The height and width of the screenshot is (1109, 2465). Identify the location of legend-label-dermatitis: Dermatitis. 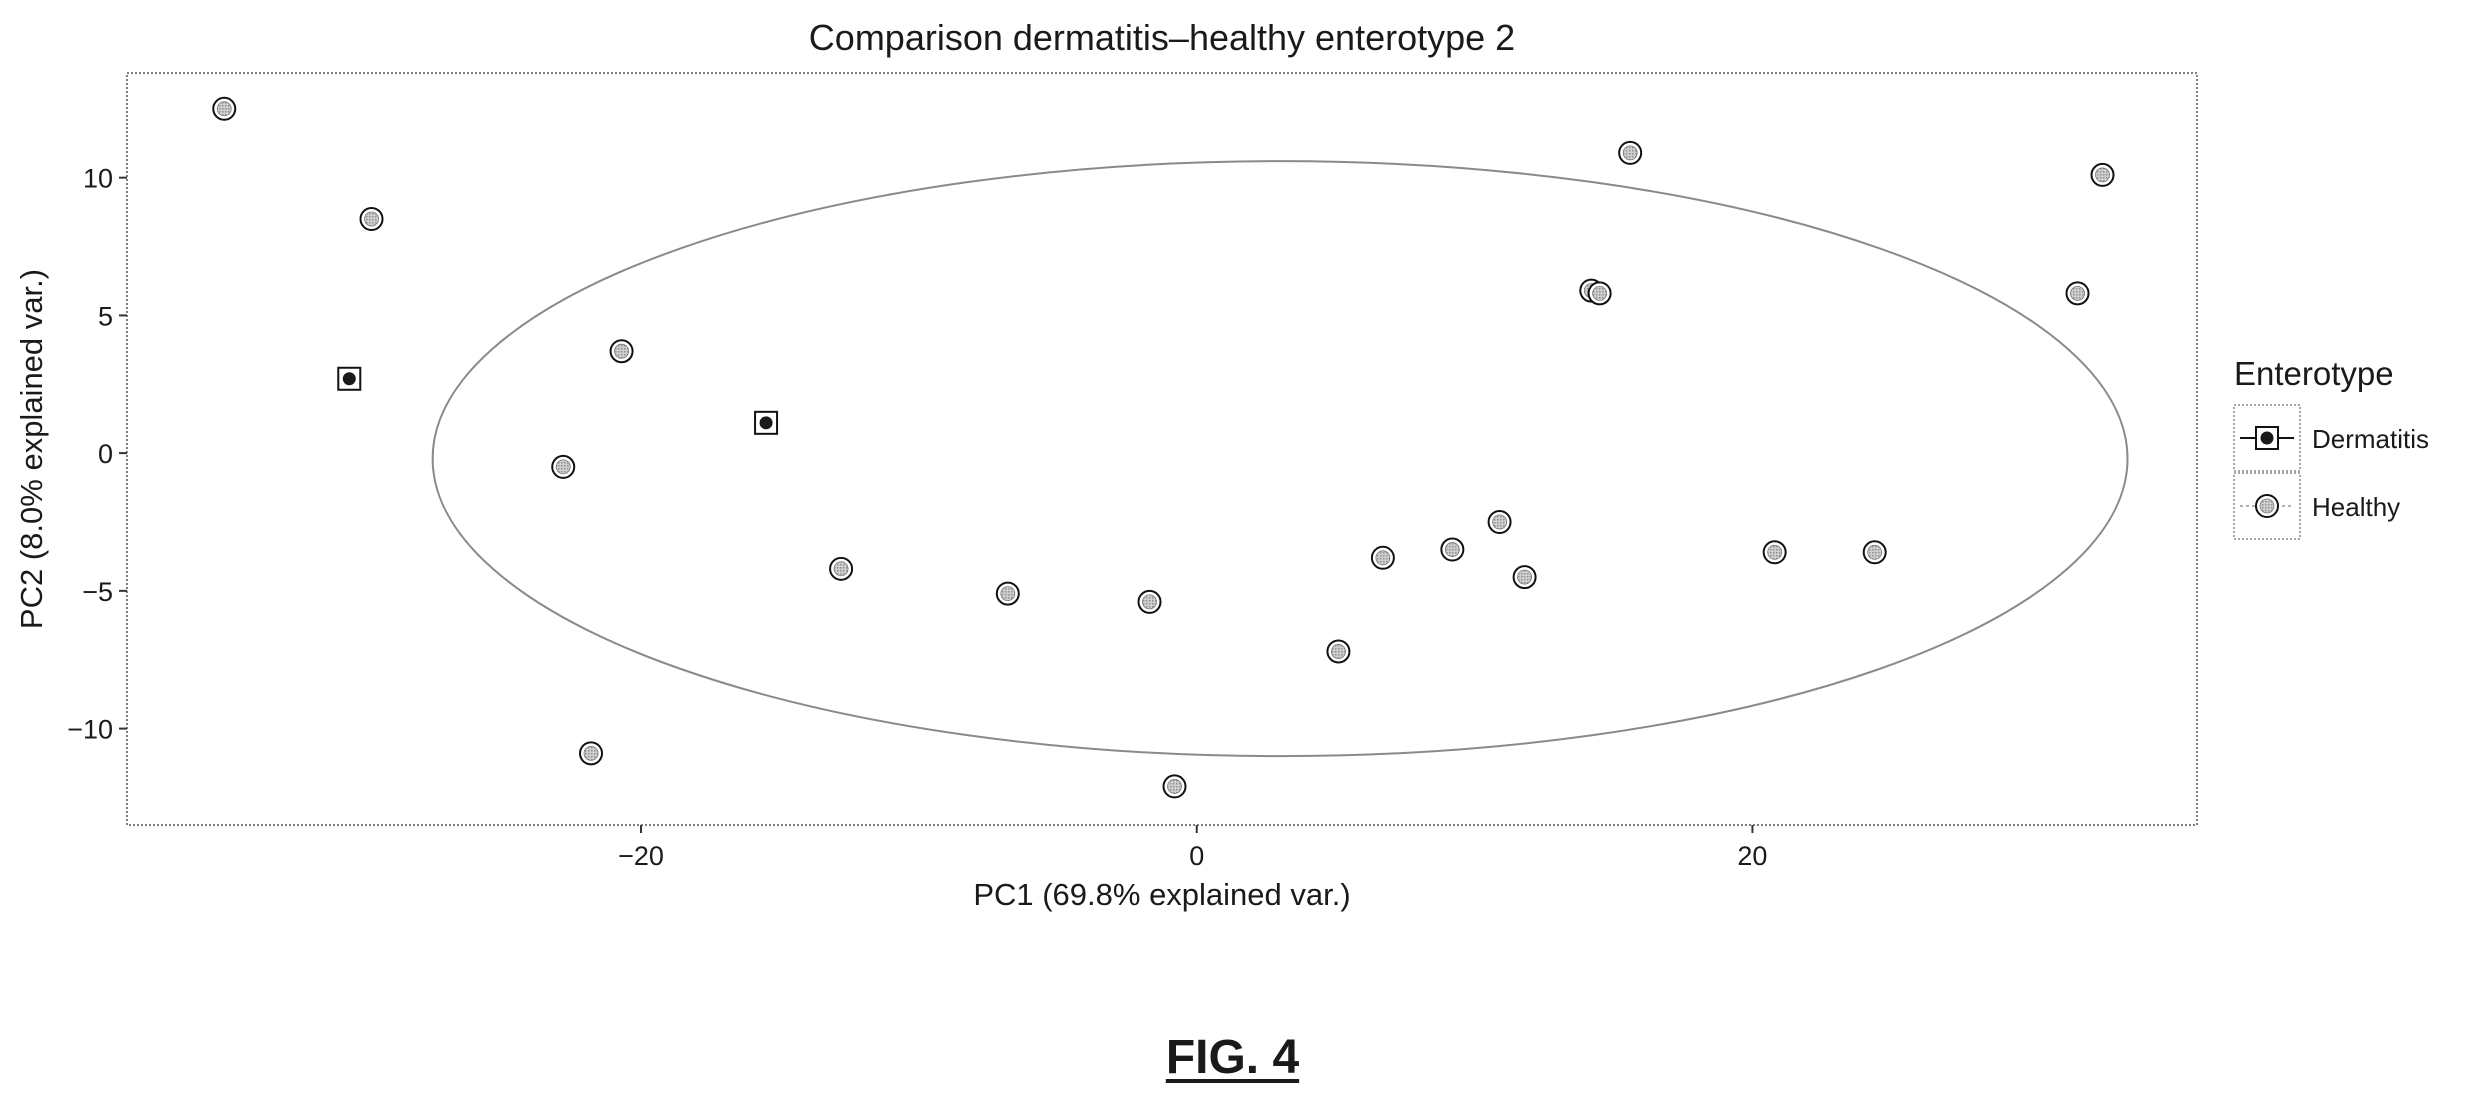
(2370, 439).